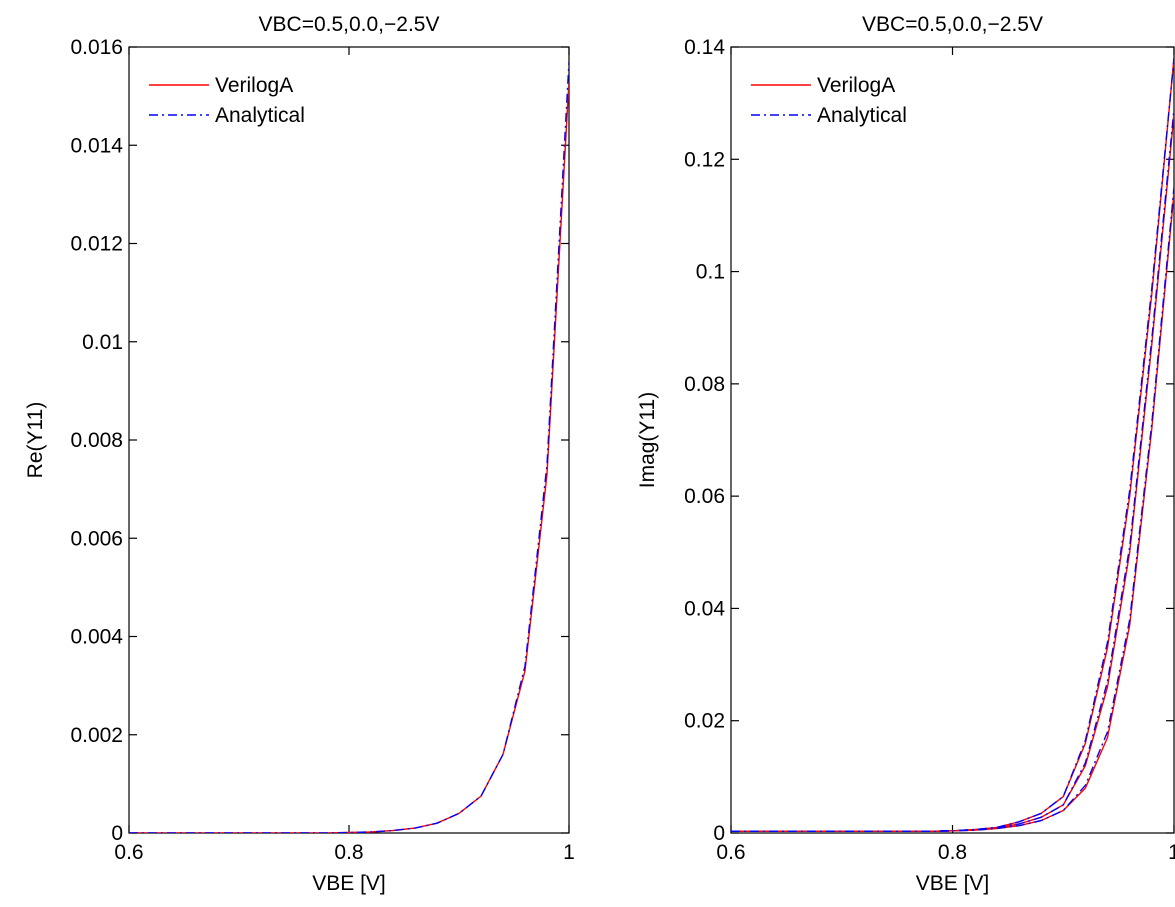 This screenshot has width=1175, height=907. Describe the element at coordinates (647, 440) in the screenshot. I see `y-axis-label: Imag(Y11)` at that location.